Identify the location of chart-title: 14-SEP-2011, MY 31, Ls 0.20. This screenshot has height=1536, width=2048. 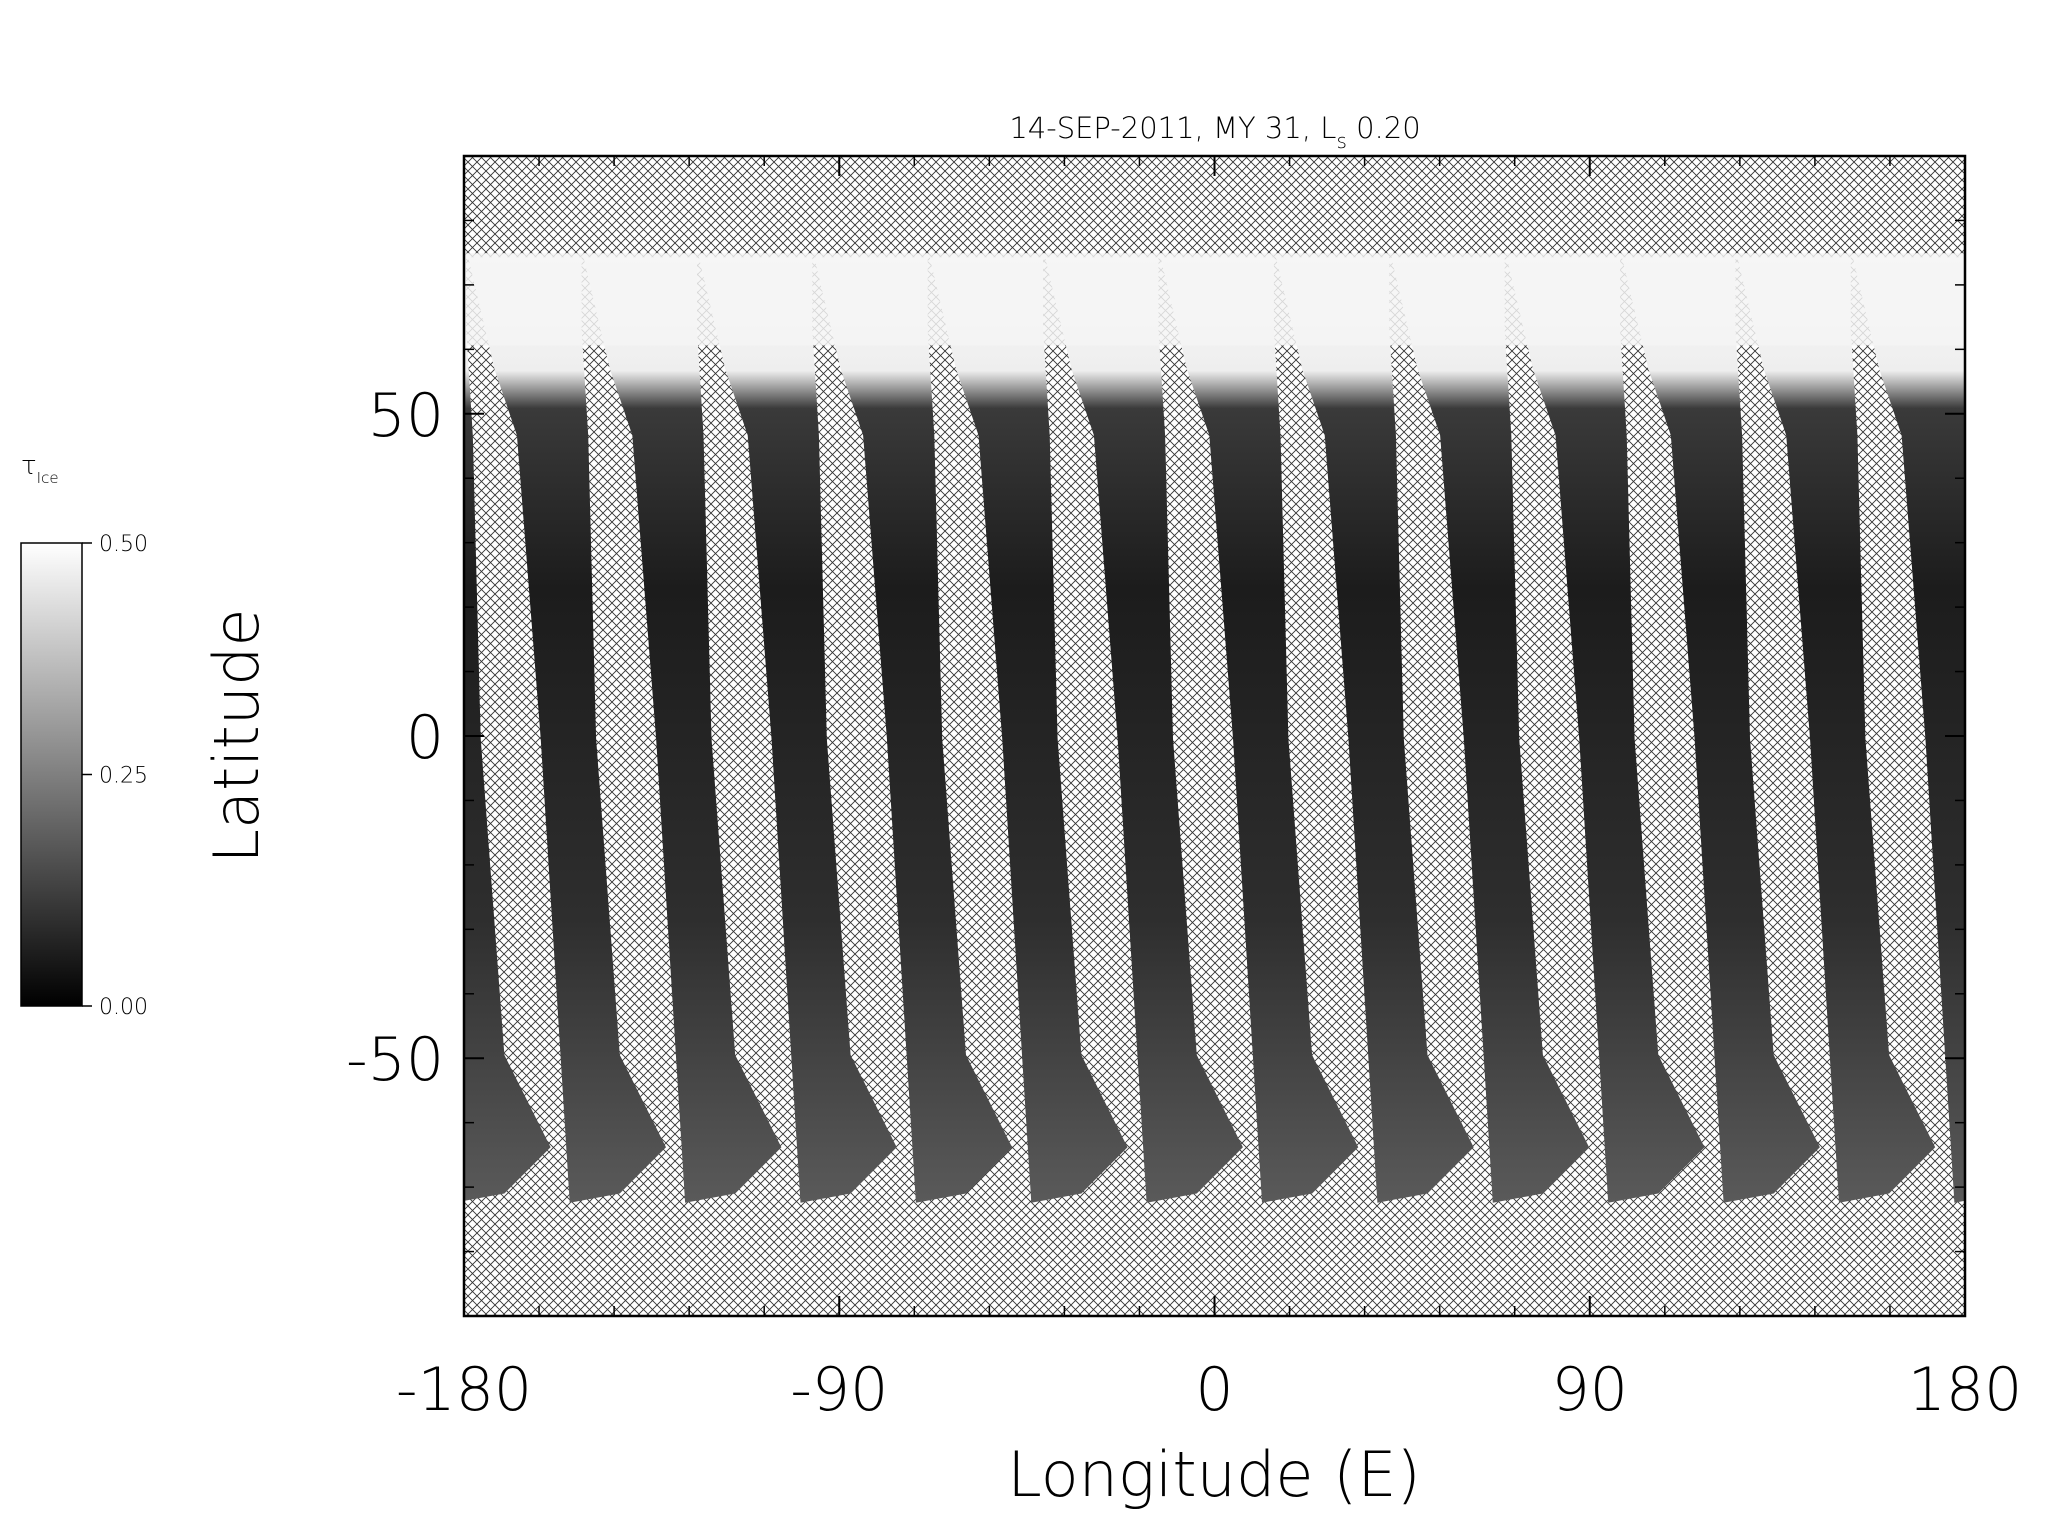
(1214, 132).